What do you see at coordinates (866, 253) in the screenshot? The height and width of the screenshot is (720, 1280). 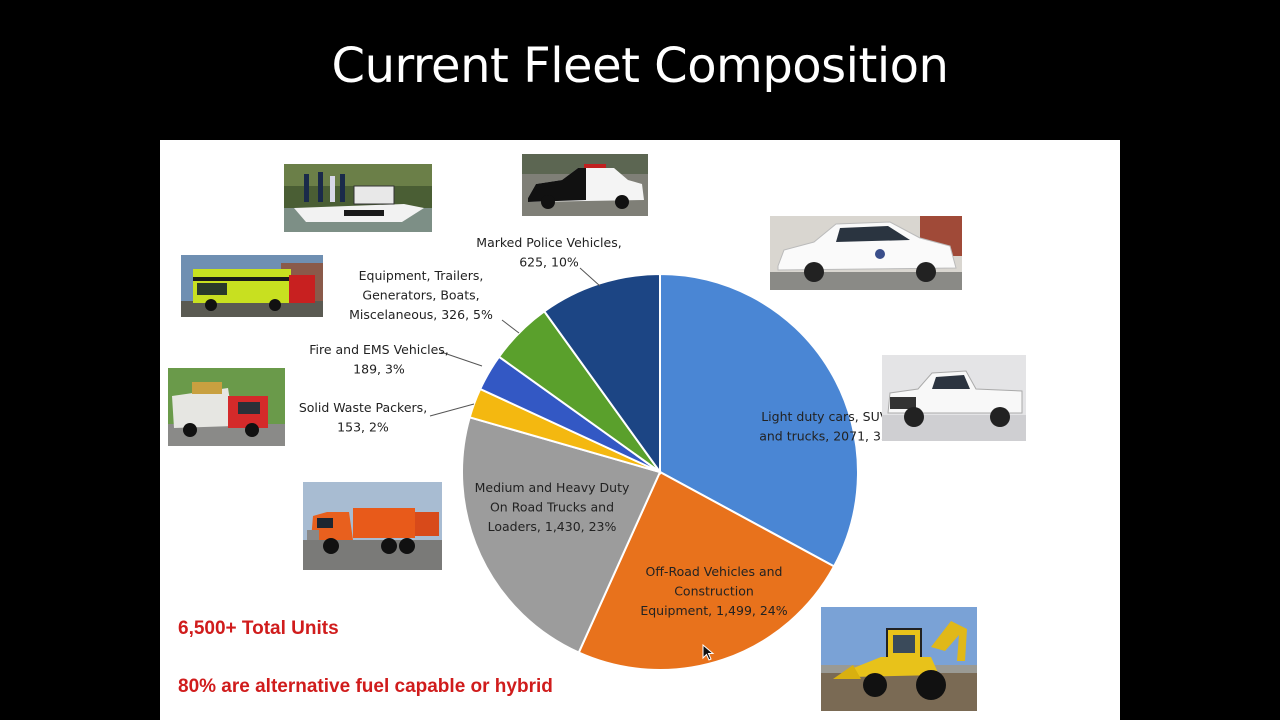 I see `hybrid-car-photo` at bounding box center [866, 253].